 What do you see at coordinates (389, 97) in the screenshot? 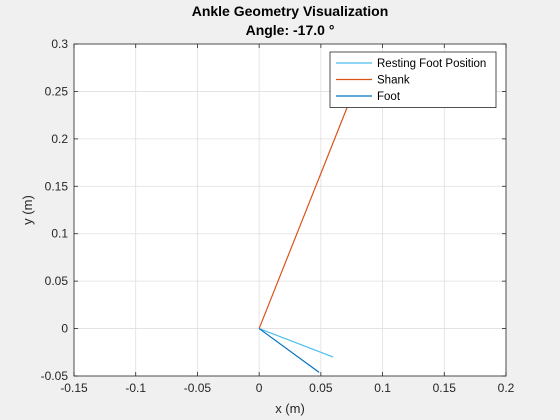
I see `legend-label: Foot` at bounding box center [389, 97].